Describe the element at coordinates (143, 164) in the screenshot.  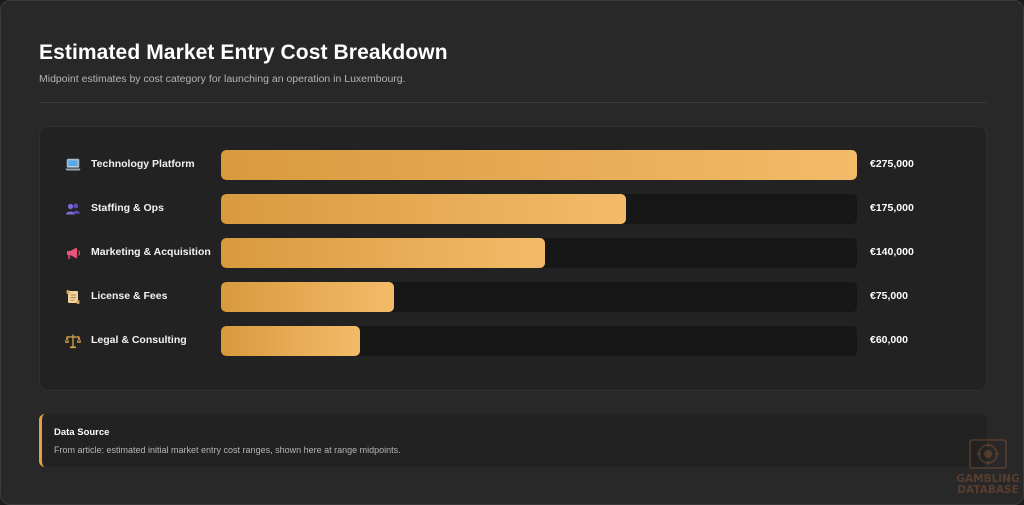
I see `bar-category-label: Technology Platform` at that location.